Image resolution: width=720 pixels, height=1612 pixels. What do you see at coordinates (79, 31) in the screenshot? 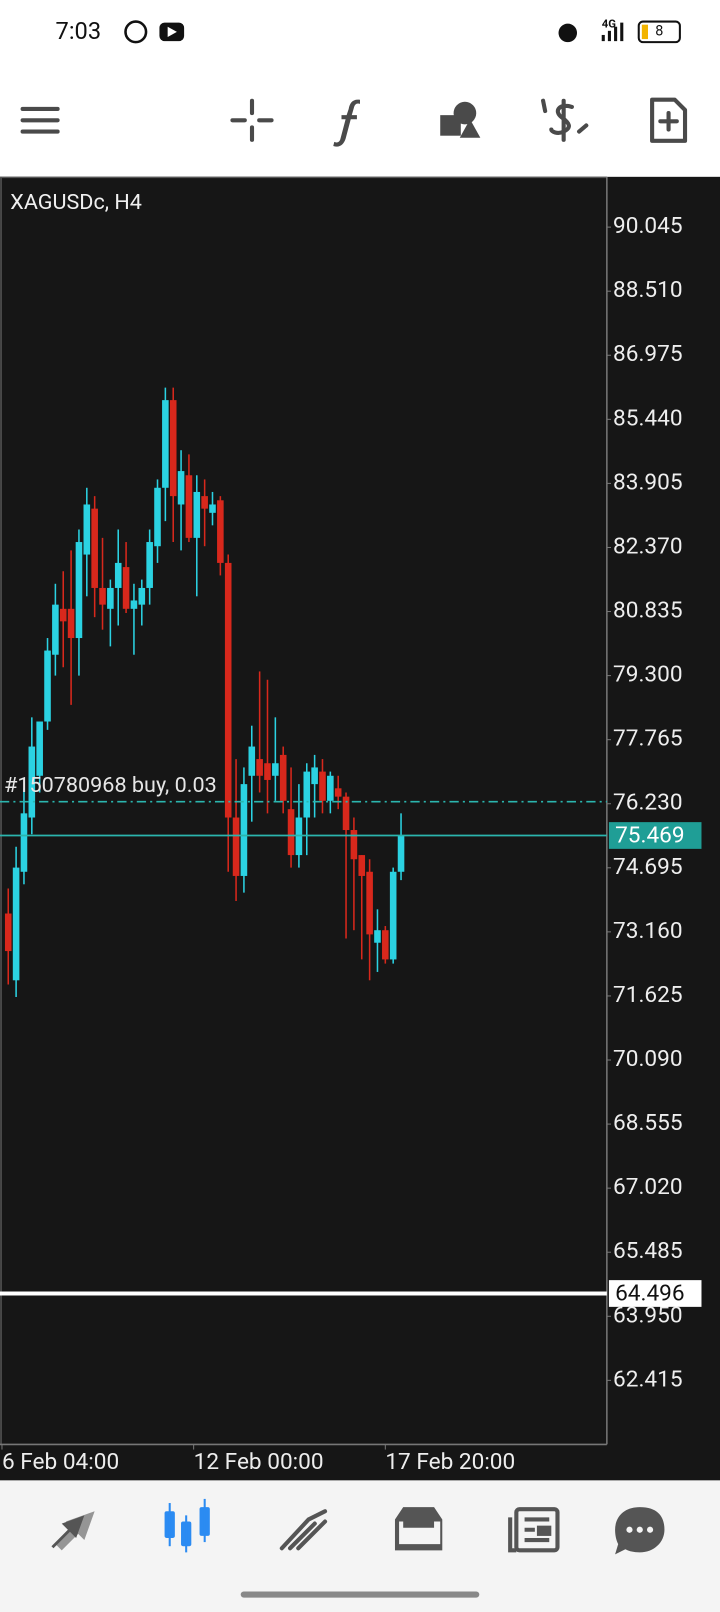
I see `clock: 7:03` at bounding box center [79, 31].